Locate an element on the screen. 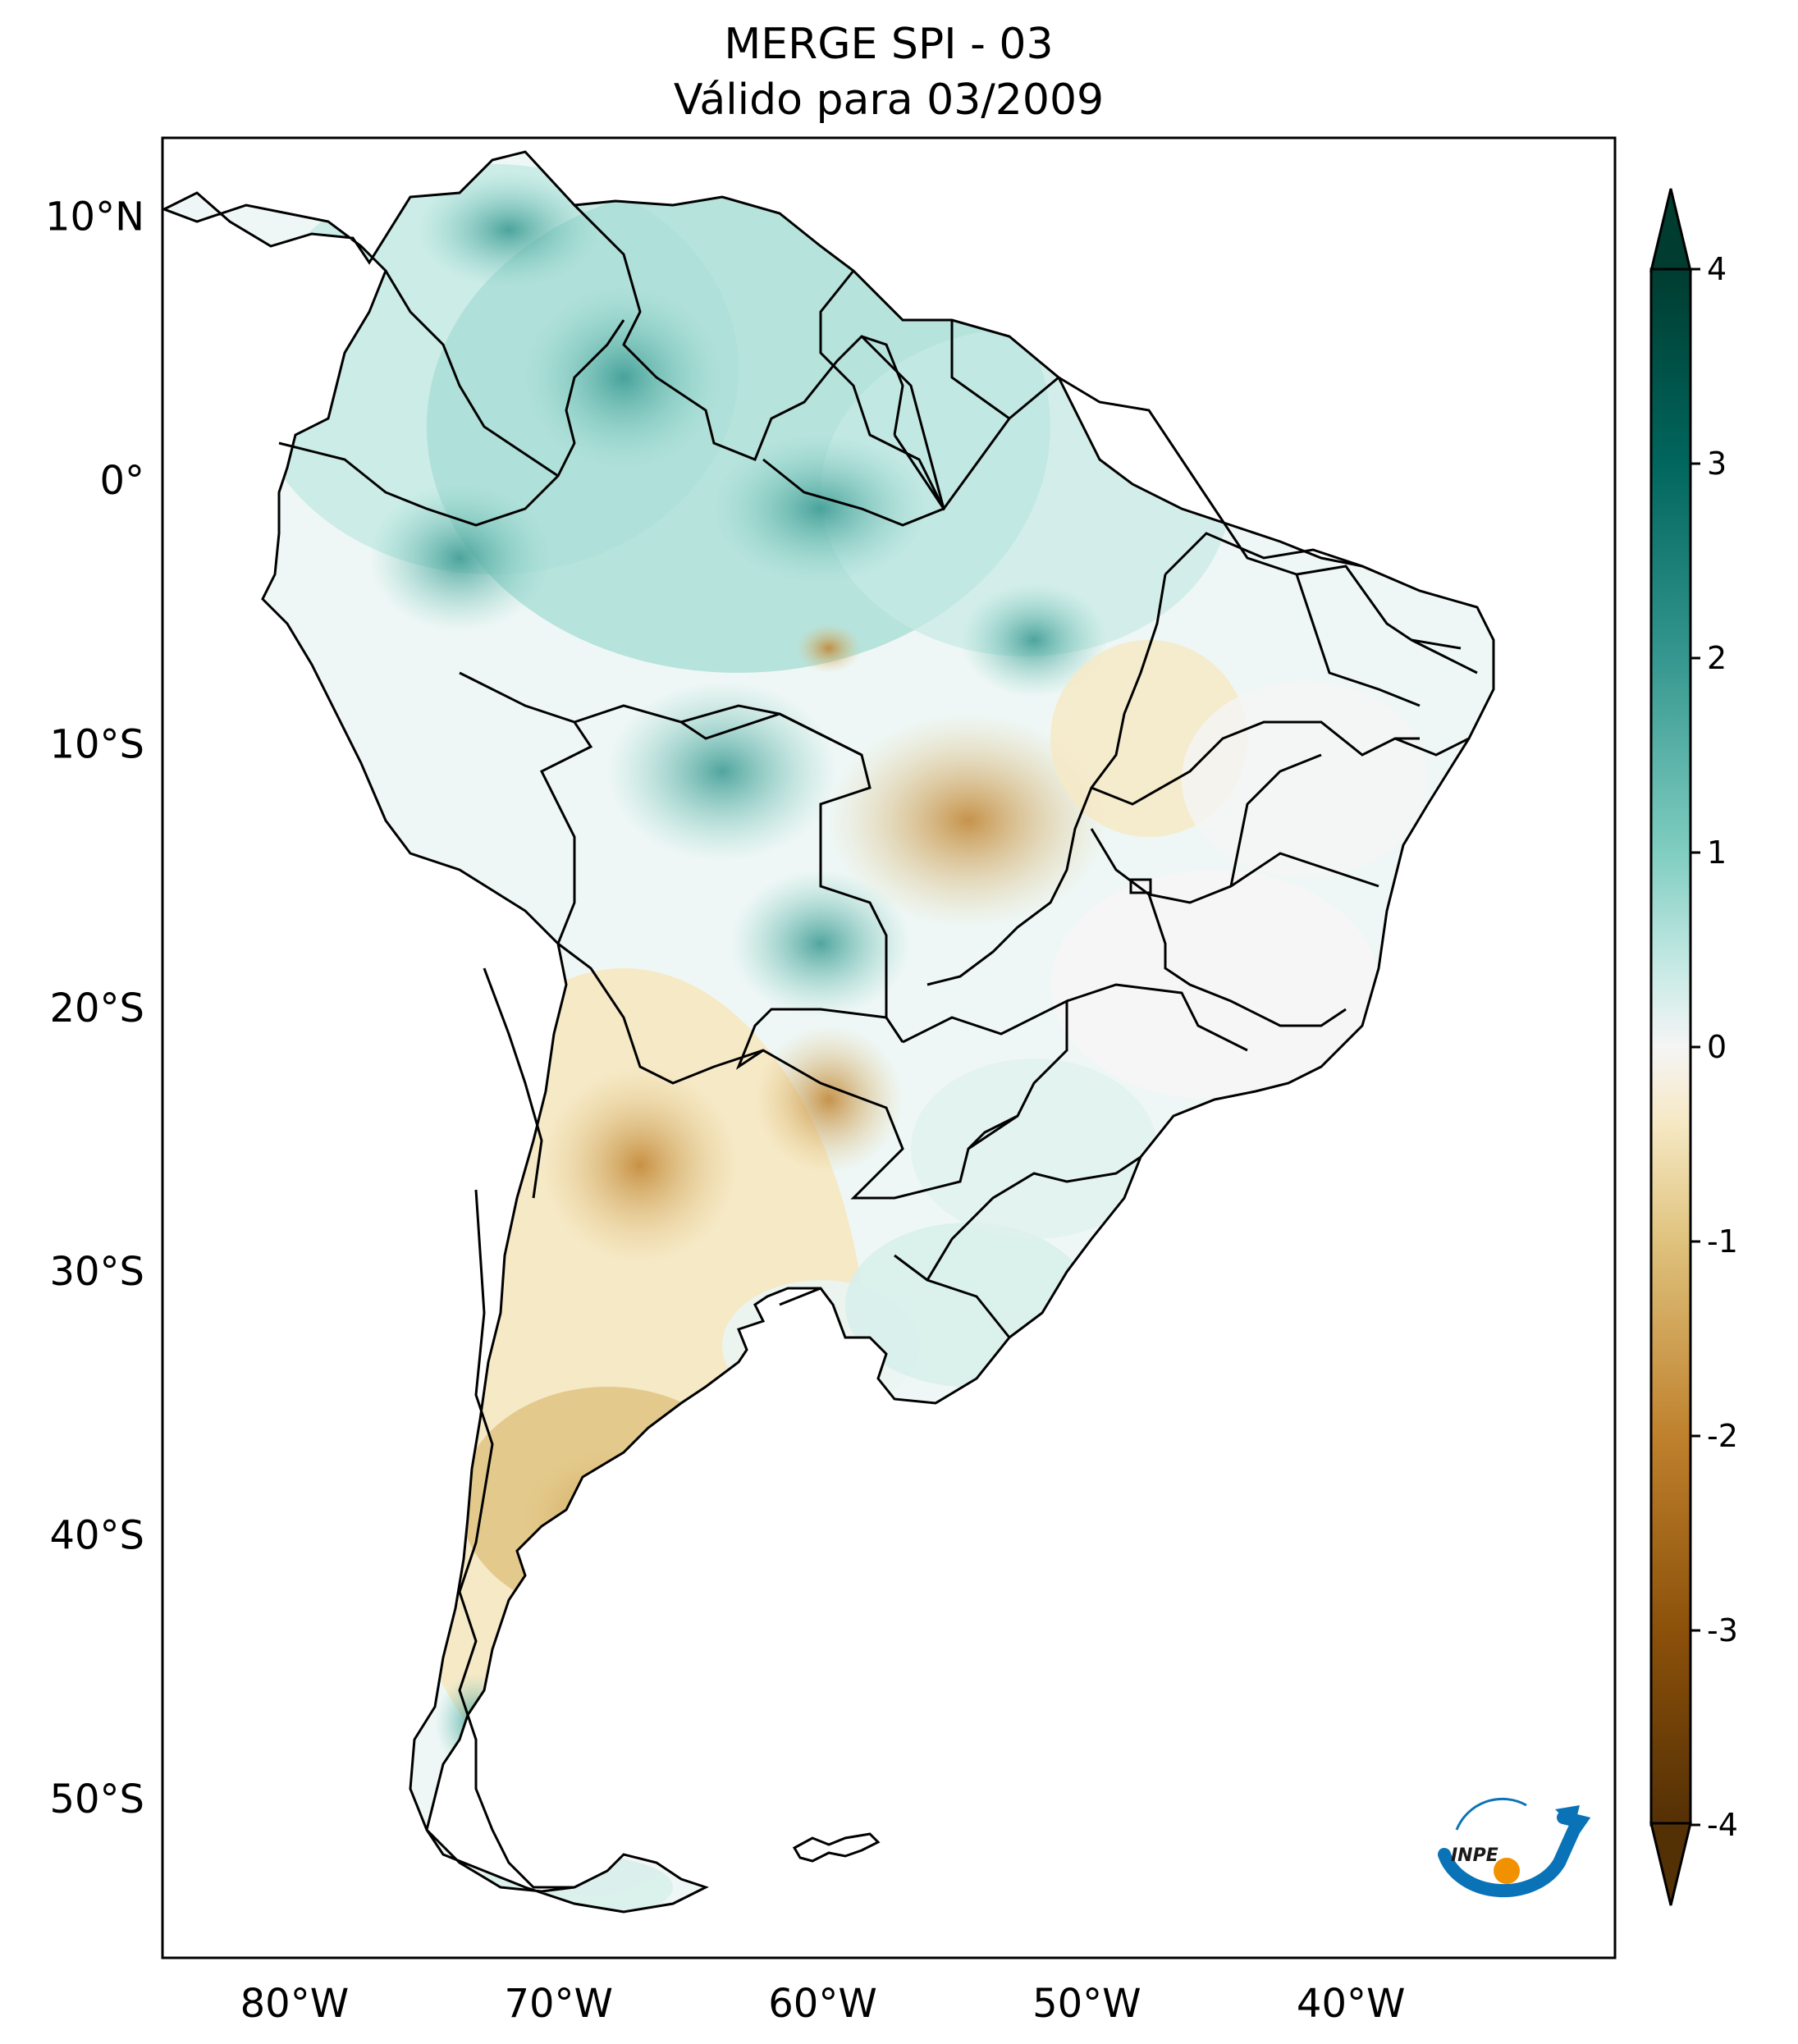 This screenshot has width=1798, height=2044. lon-tick-label: 60°W is located at coordinates (822, 2004).